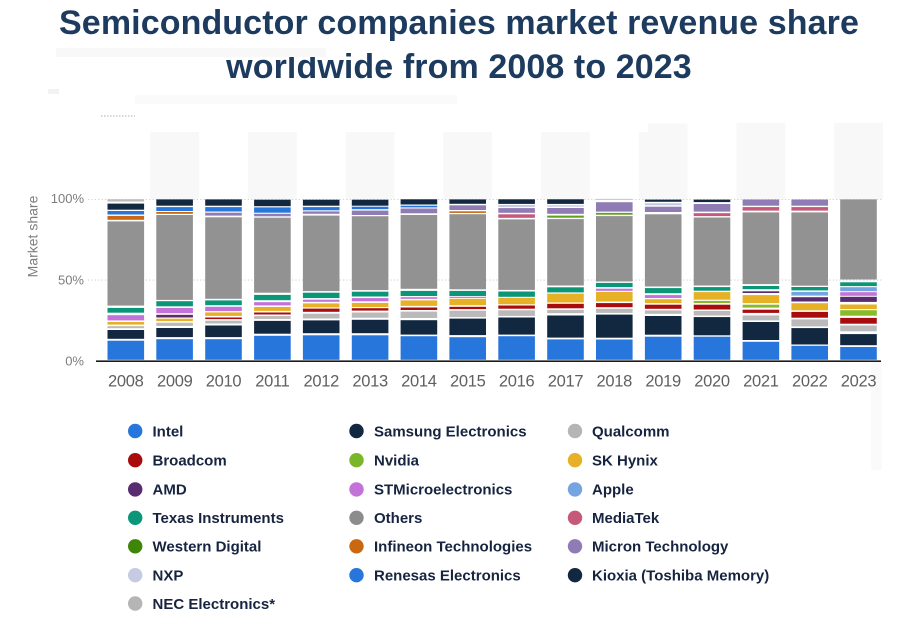 The image size is (908, 619). I want to click on svg-text: 2011, so click(272, 381).